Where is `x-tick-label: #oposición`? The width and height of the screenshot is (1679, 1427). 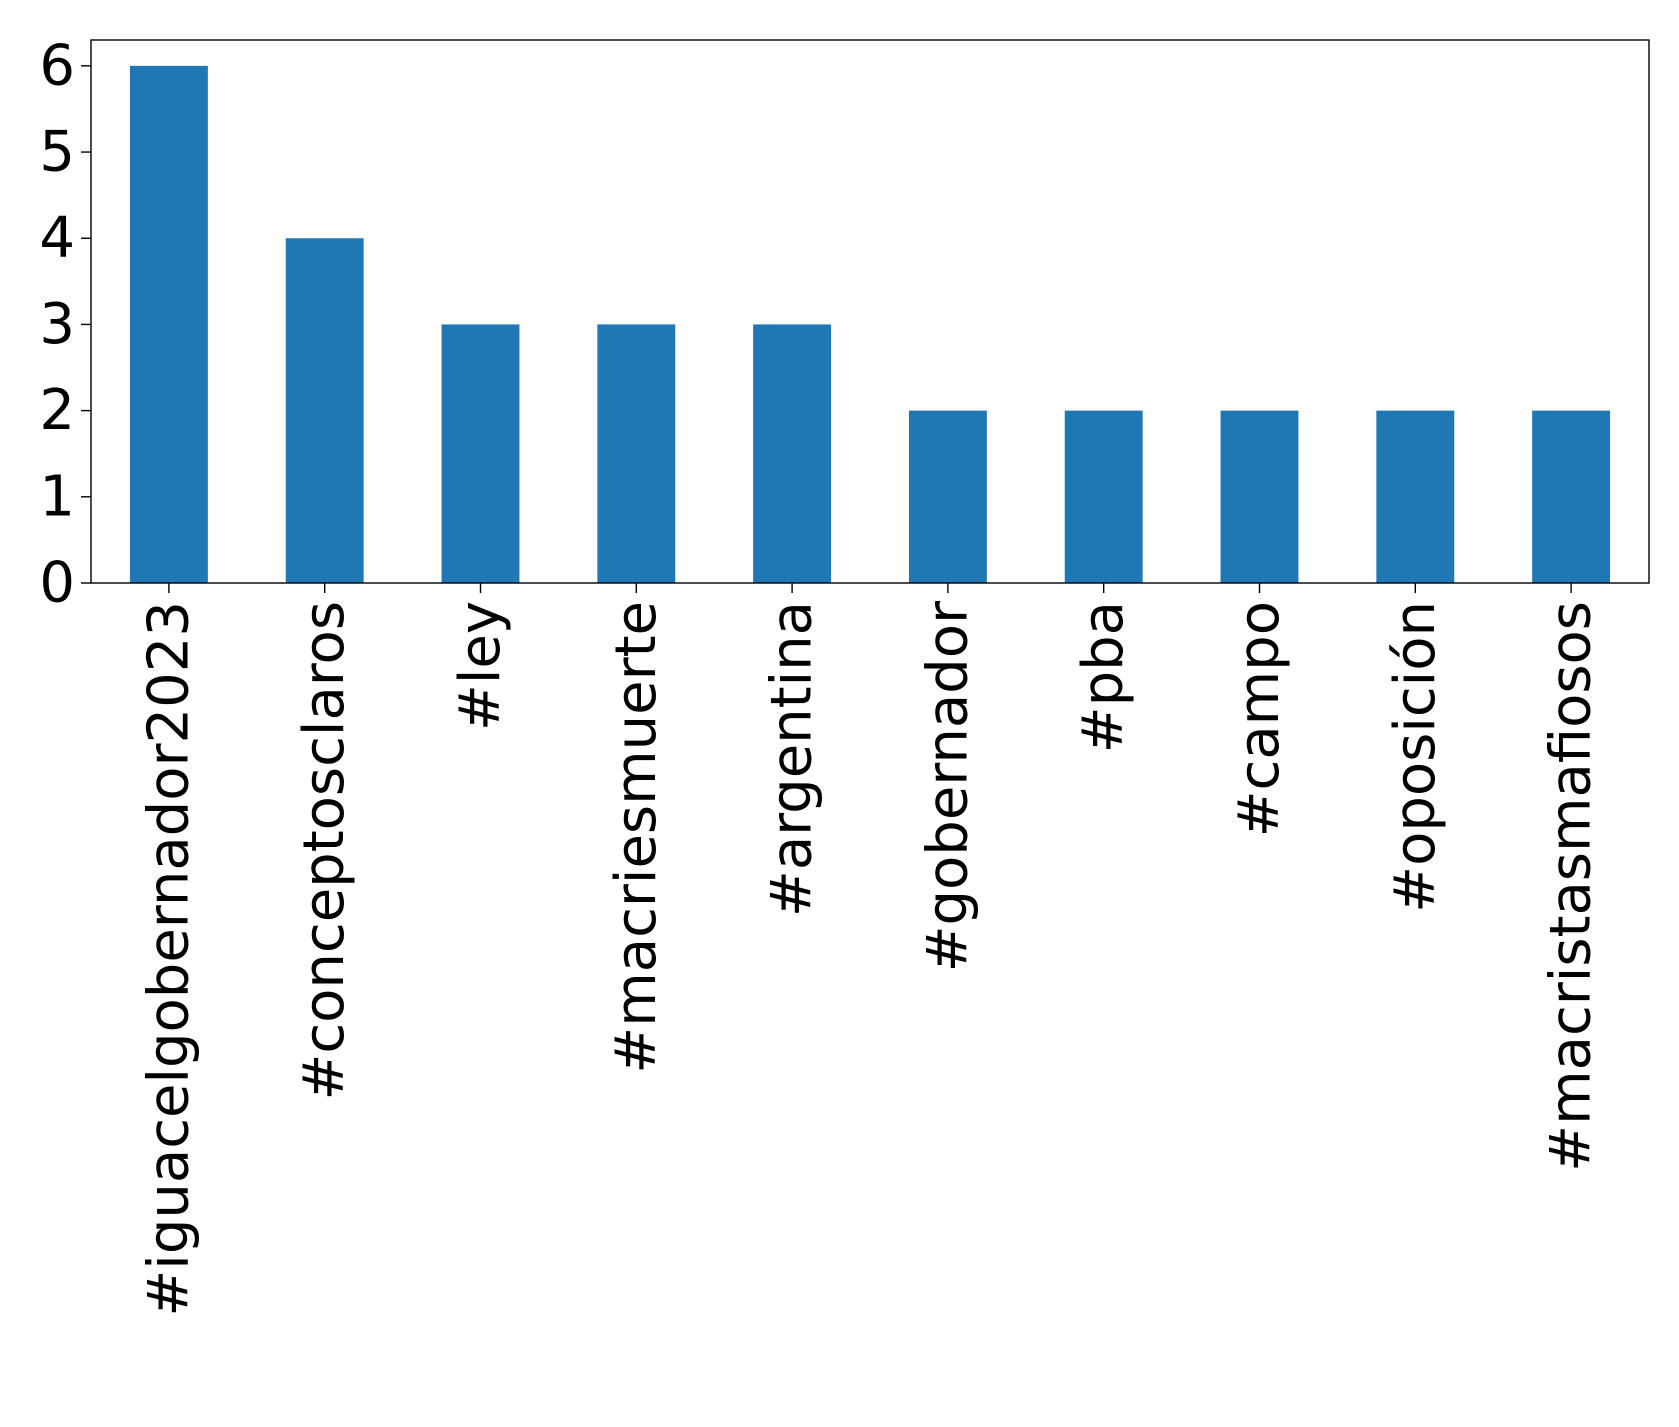 x-tick-label: #oposición is located at coordinates (1415, 757).